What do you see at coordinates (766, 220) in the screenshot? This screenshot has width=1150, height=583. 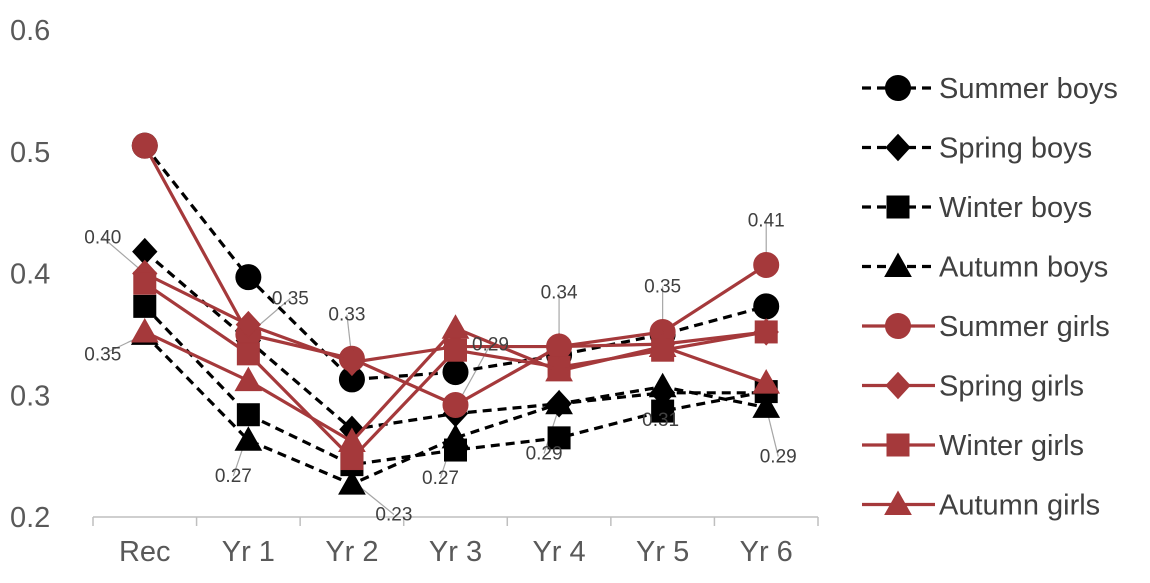 I see `data-label: 0.41` at bounding box center [766, 220].